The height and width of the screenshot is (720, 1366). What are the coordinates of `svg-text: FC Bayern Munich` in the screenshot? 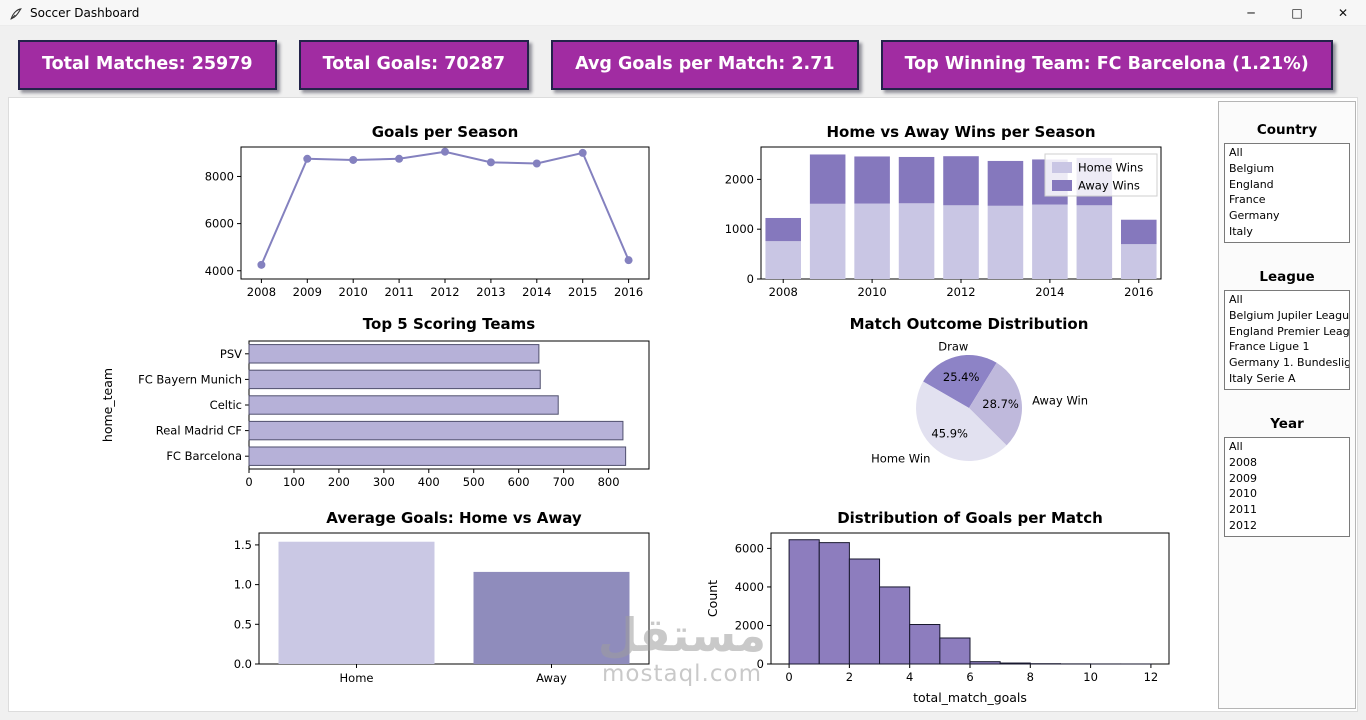 It's located at (190, 379).